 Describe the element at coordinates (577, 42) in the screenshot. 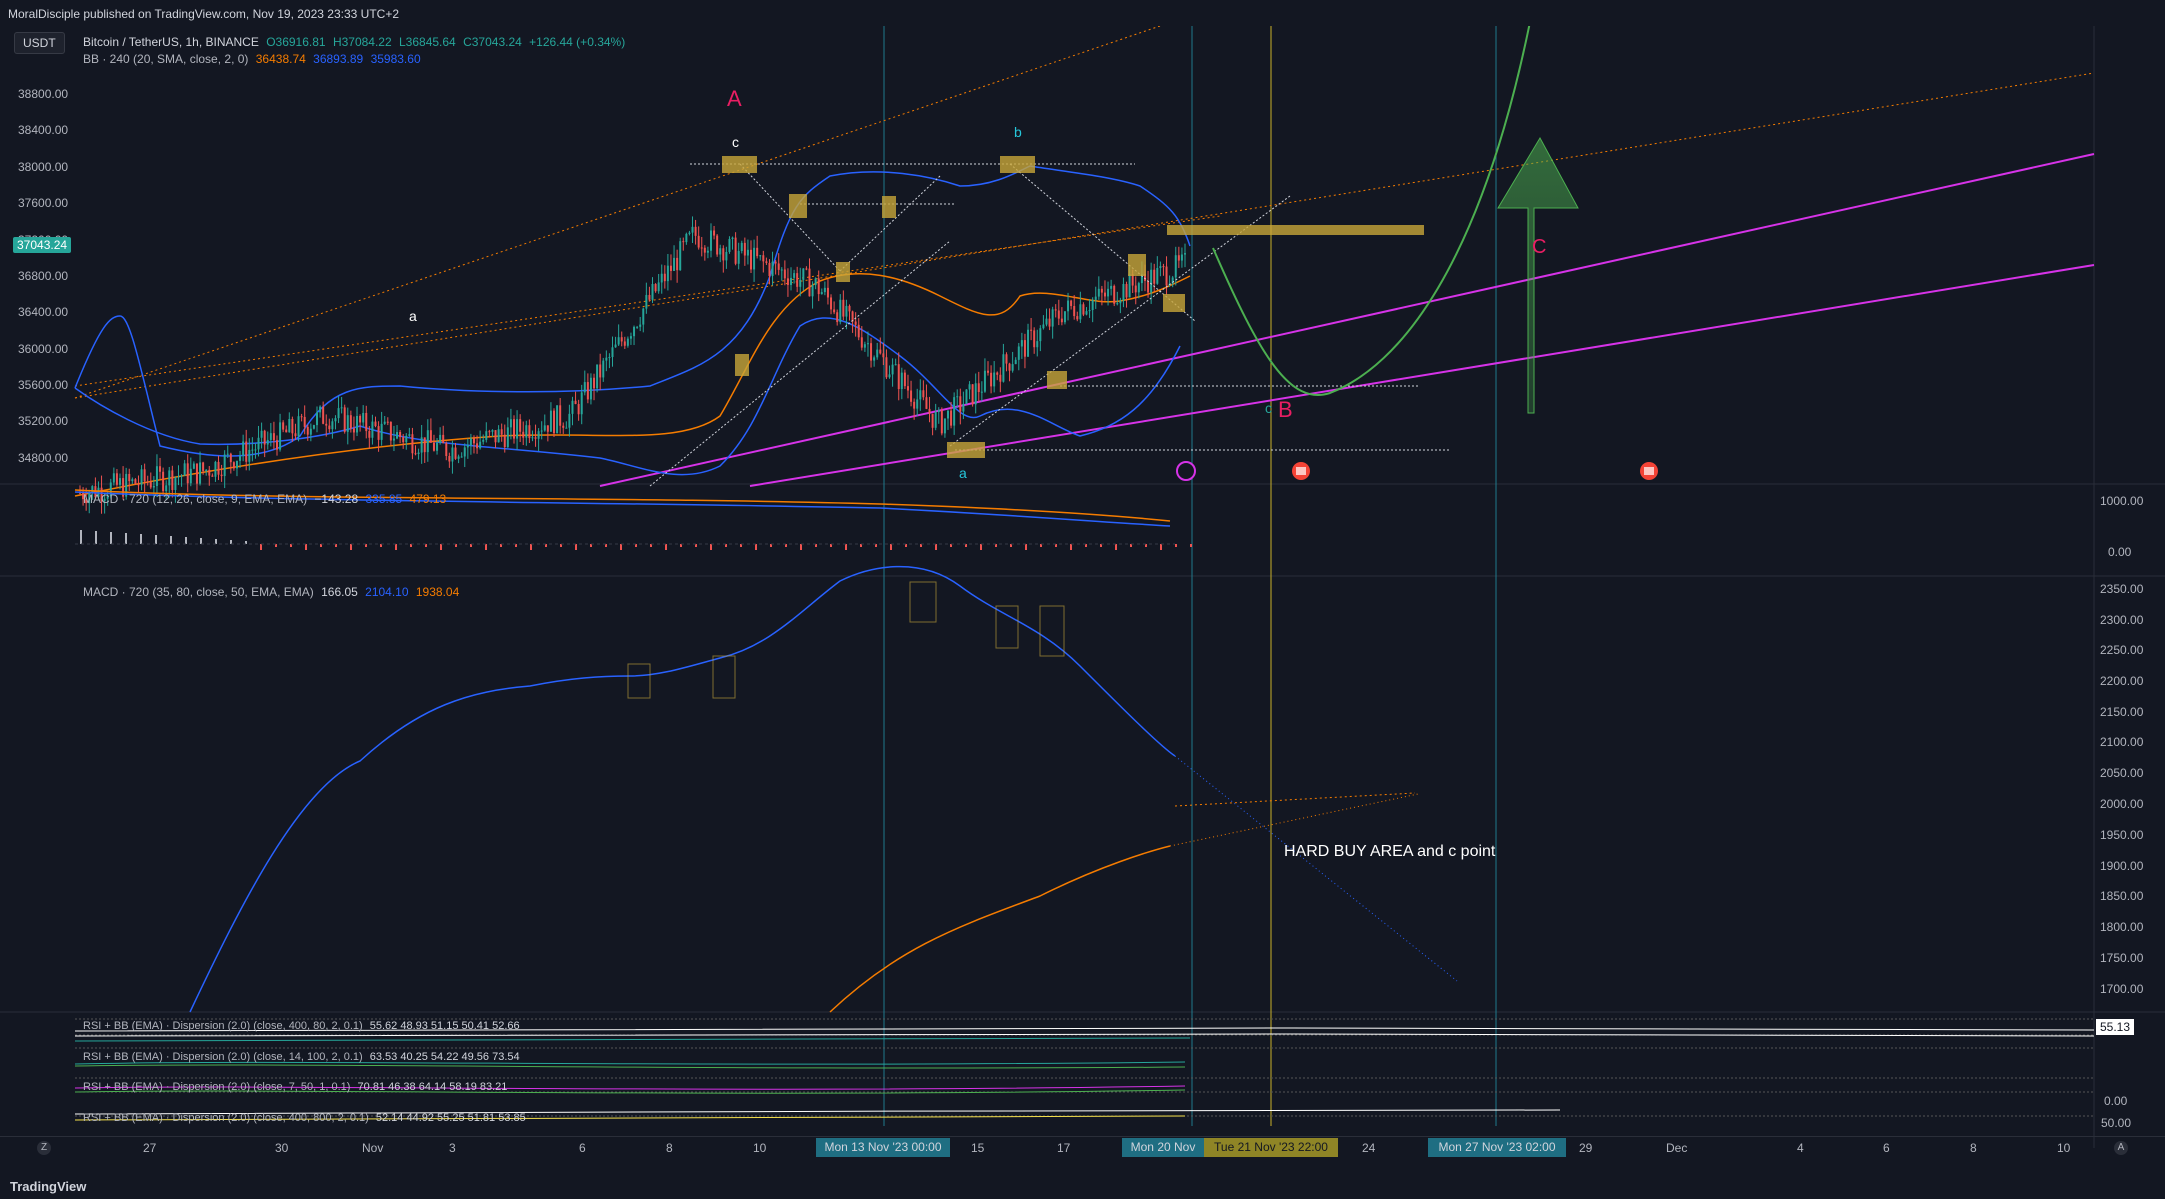

I see `symbol-change: +126.44 (+0.34%)` at that location.